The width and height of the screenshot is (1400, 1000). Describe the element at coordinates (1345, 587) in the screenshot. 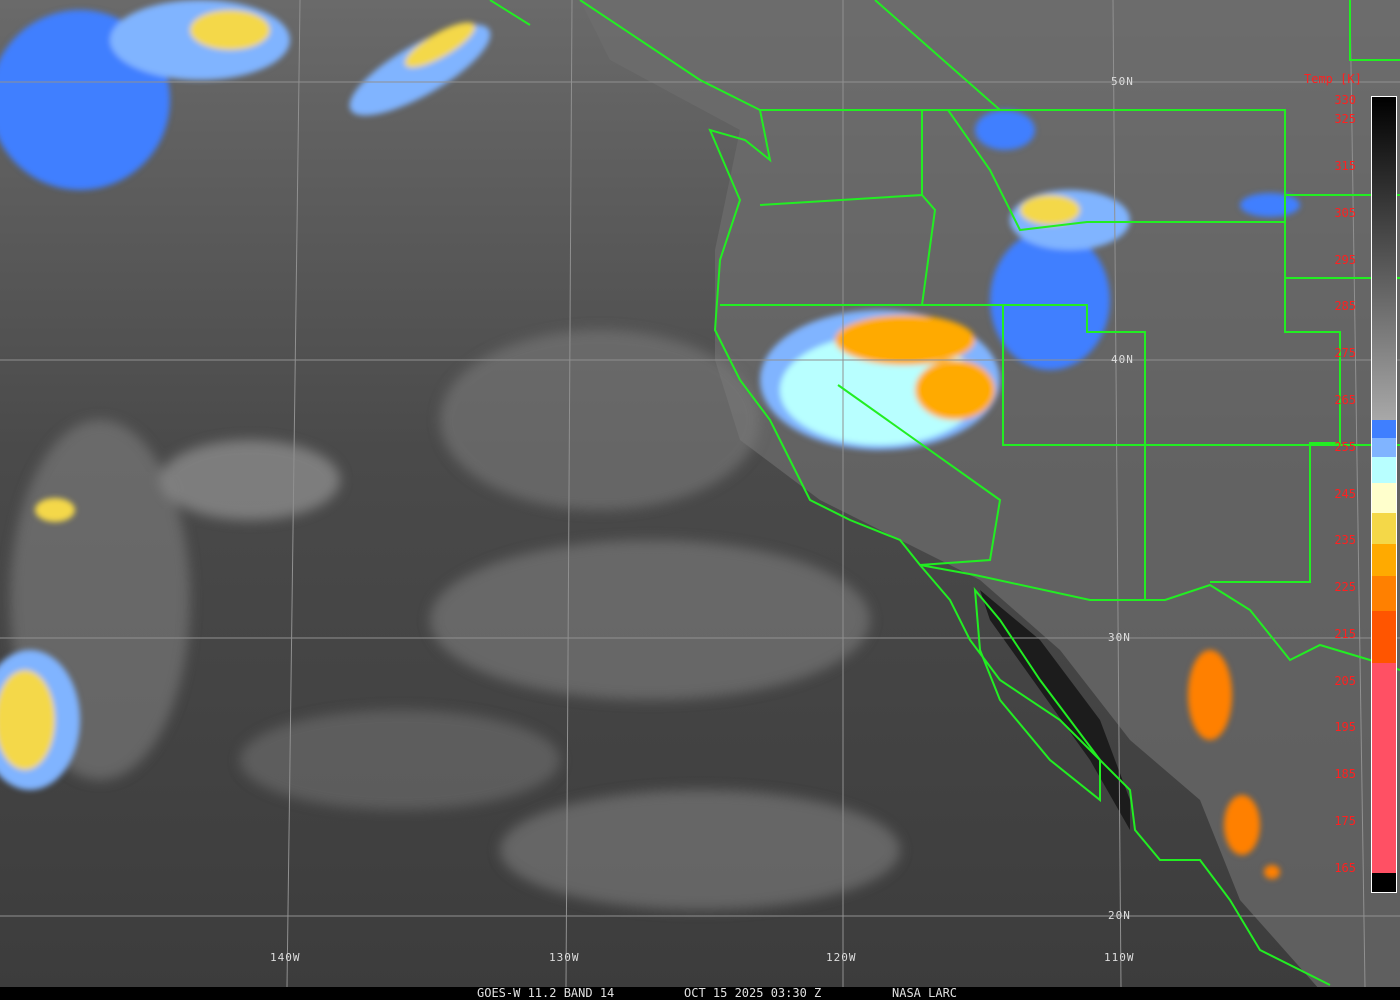

I see `colorbar-tick-label: 225` at that location.